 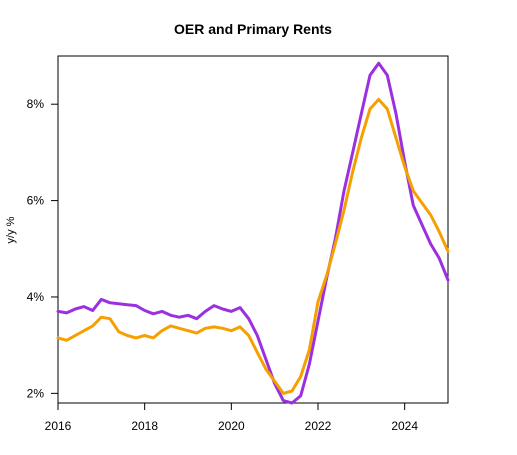 I want to click on x-axis: 2016 2018 2020 2022 2024, so click(x=231, y=417).